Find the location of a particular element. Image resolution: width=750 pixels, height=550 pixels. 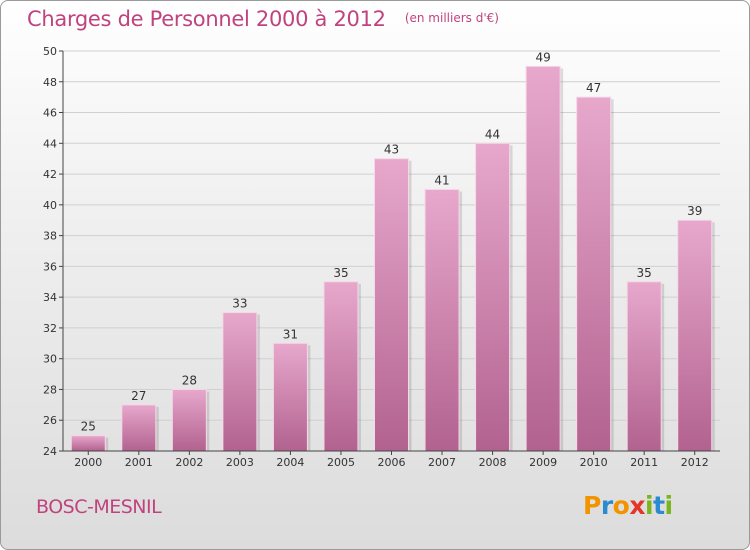

logo-letter: r is located at coordinates (606, 505).